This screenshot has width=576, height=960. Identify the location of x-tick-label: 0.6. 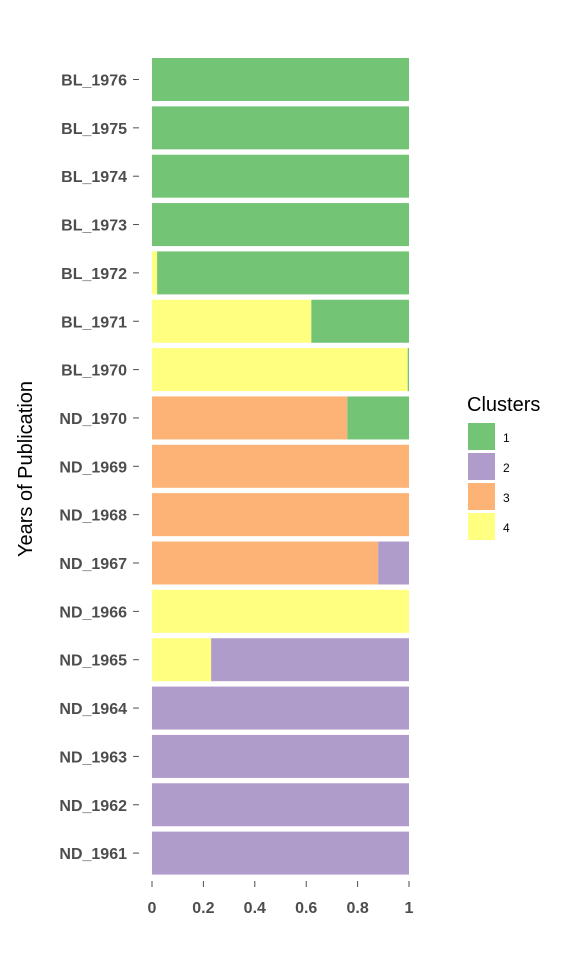
(306, 908).